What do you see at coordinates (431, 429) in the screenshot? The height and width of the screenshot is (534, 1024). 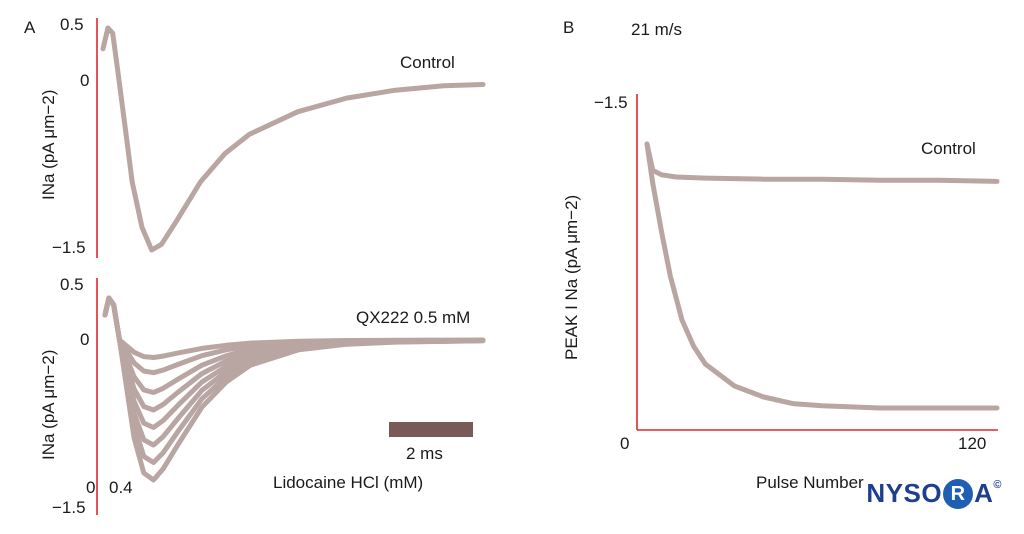 I see `scale-bar` at bounding box center [431, 429].